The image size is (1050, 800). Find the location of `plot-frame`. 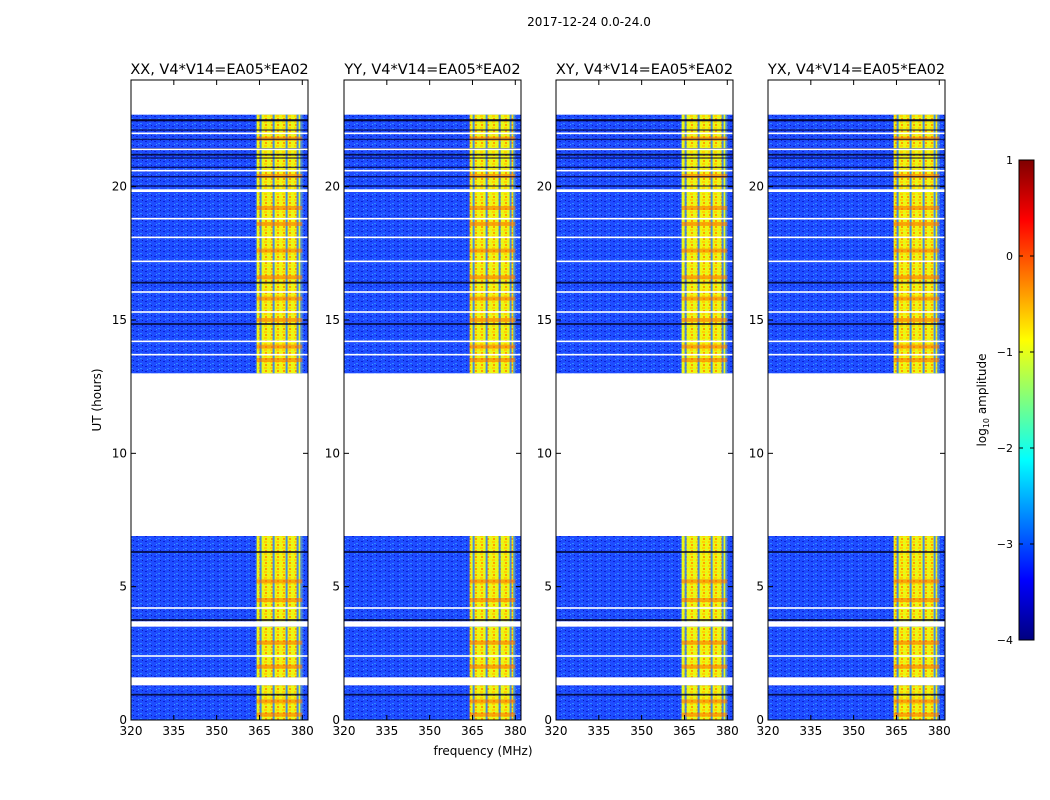

plot-frame is located at coordinates (219, 400).